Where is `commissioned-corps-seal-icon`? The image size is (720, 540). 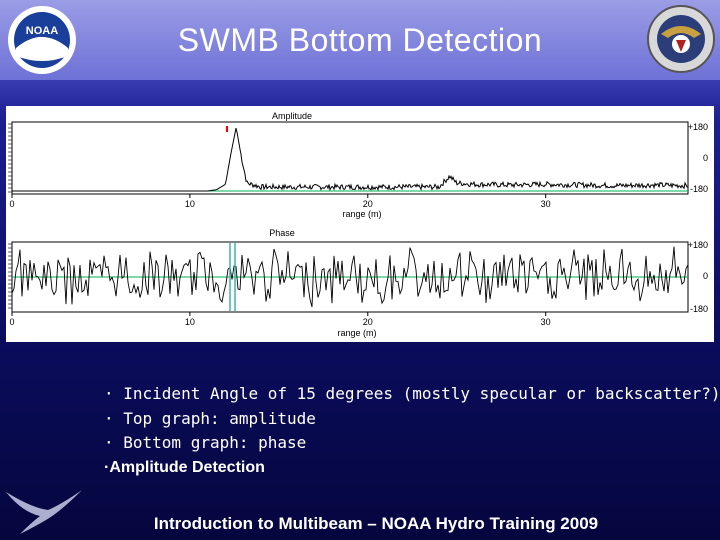 commissioned-corps-seal-icon is located at coordinates (681, 39).